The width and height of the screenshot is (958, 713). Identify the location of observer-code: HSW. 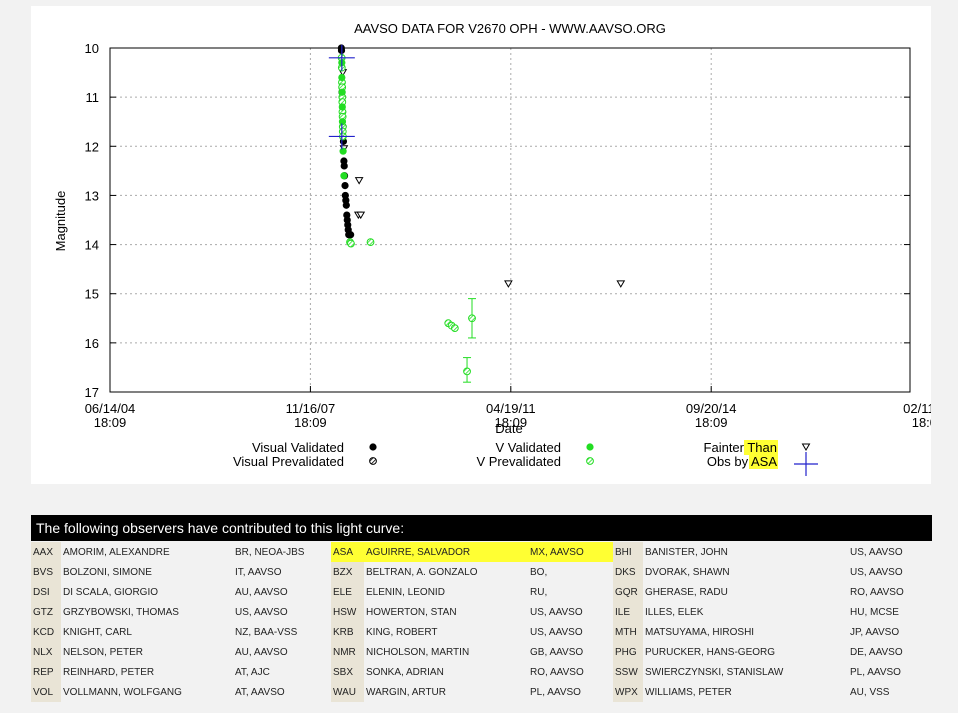
(347, 612).